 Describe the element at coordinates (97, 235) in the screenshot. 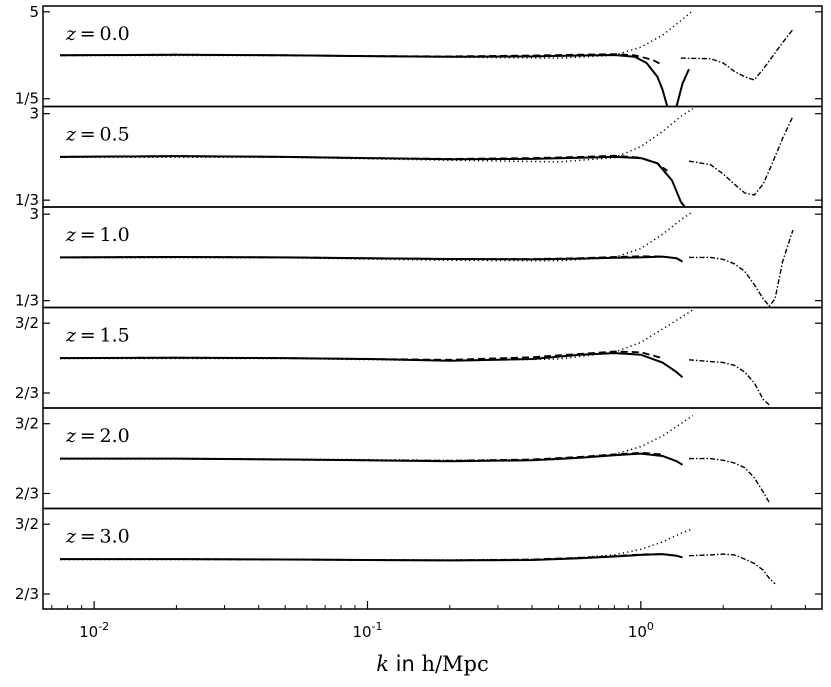

I see `panel-label: z = 1.0` at that location.